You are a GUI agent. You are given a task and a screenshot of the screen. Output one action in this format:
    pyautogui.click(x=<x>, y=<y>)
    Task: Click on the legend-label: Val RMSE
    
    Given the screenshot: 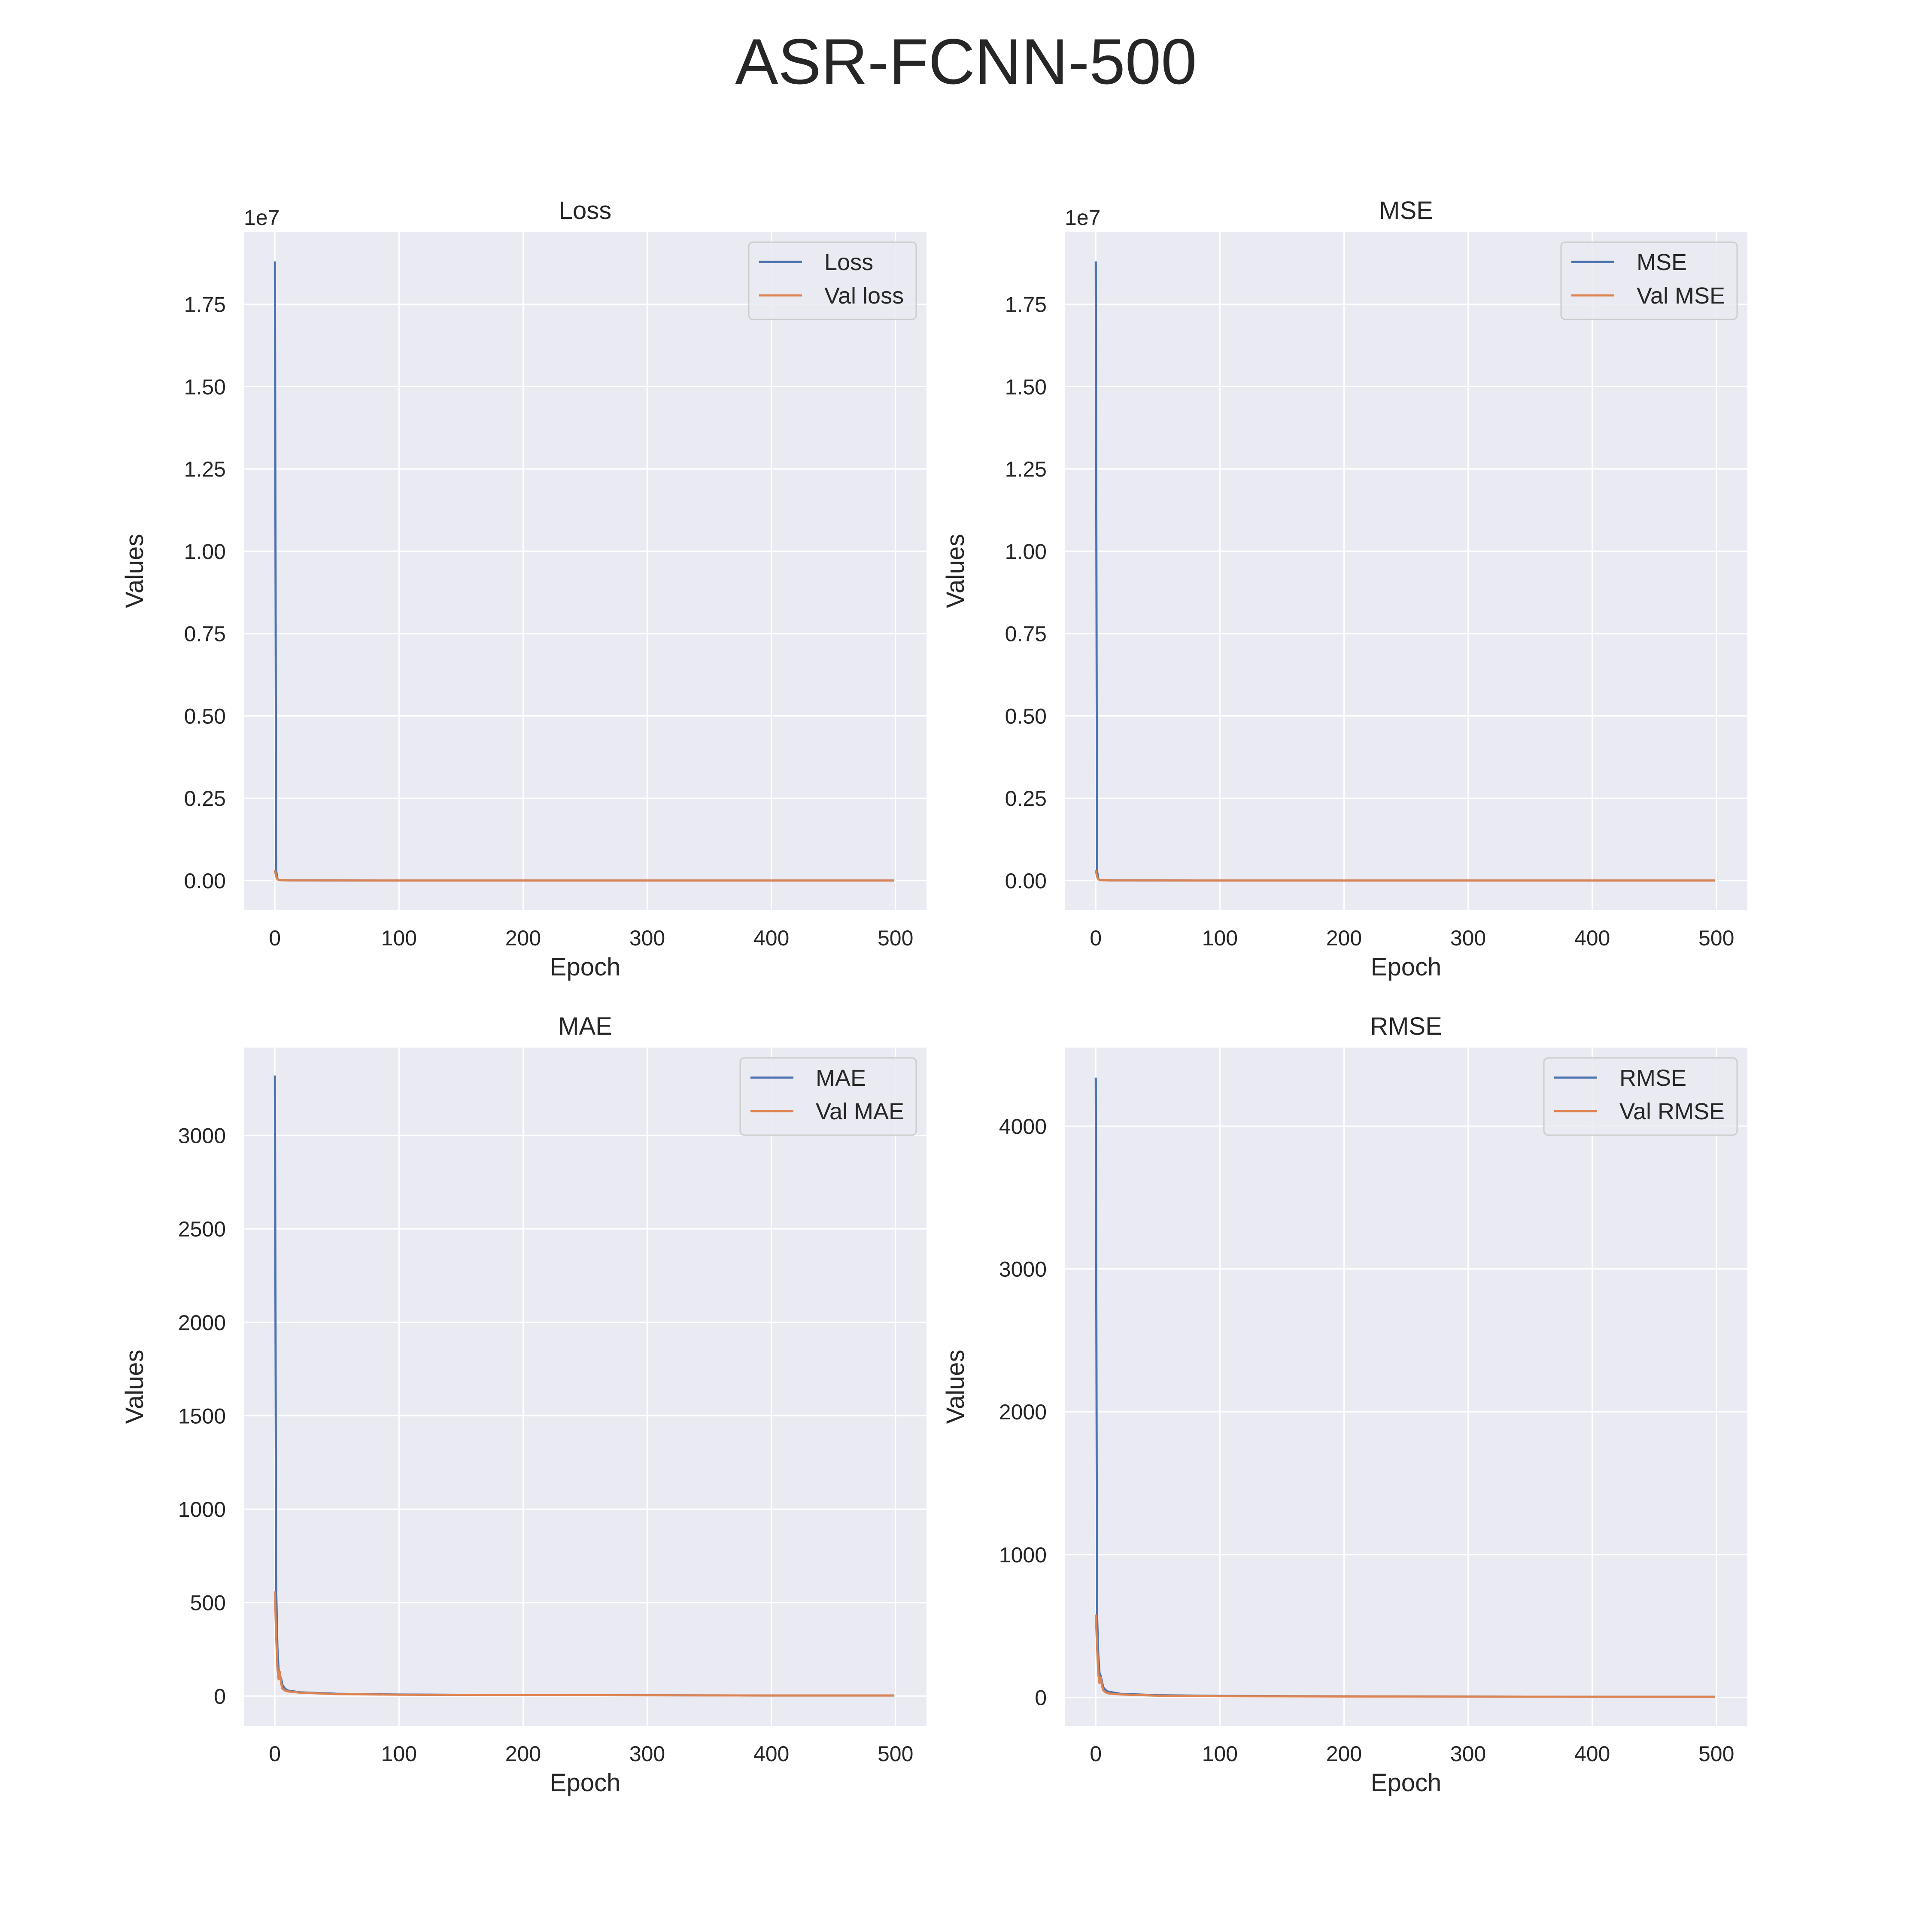 What is the action you would take?
    pyautogui.click(x=1672, y=1111)
    